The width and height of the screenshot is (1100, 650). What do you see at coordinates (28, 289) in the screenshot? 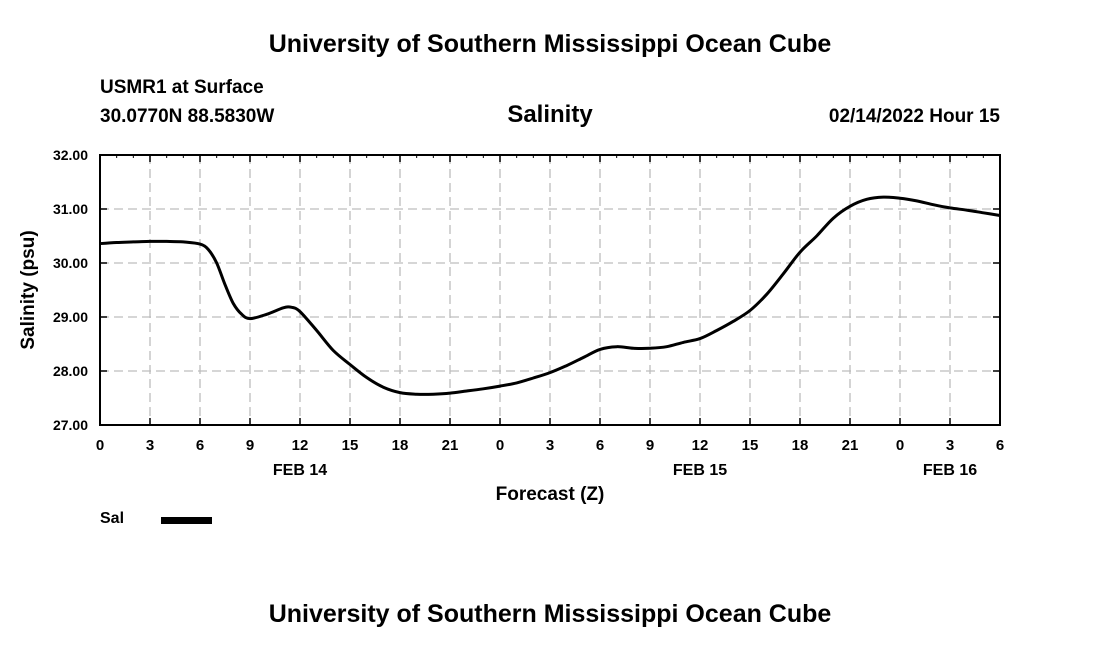
I see `y-axis-label: Salinity (psu)` at bounding box center [28, 289].